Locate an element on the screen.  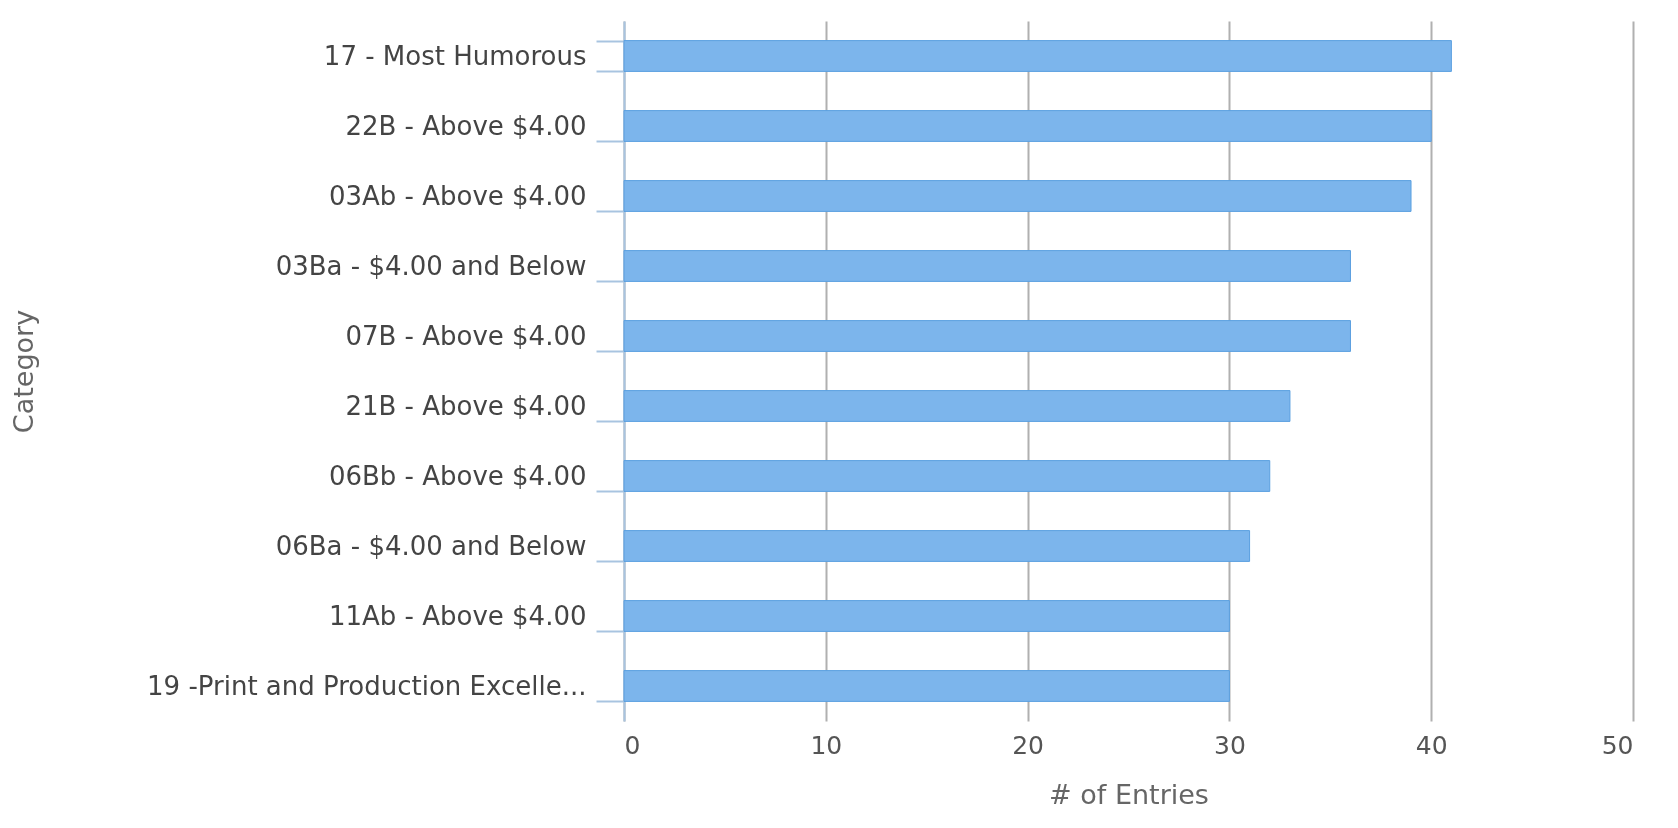
x-tick-label: 30 is located at coordinates (1229, 745).